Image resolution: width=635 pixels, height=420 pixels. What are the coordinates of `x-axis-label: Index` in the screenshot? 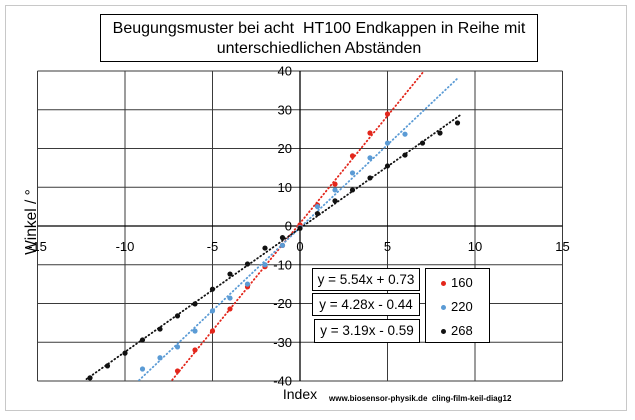 It's located at (300, 394).